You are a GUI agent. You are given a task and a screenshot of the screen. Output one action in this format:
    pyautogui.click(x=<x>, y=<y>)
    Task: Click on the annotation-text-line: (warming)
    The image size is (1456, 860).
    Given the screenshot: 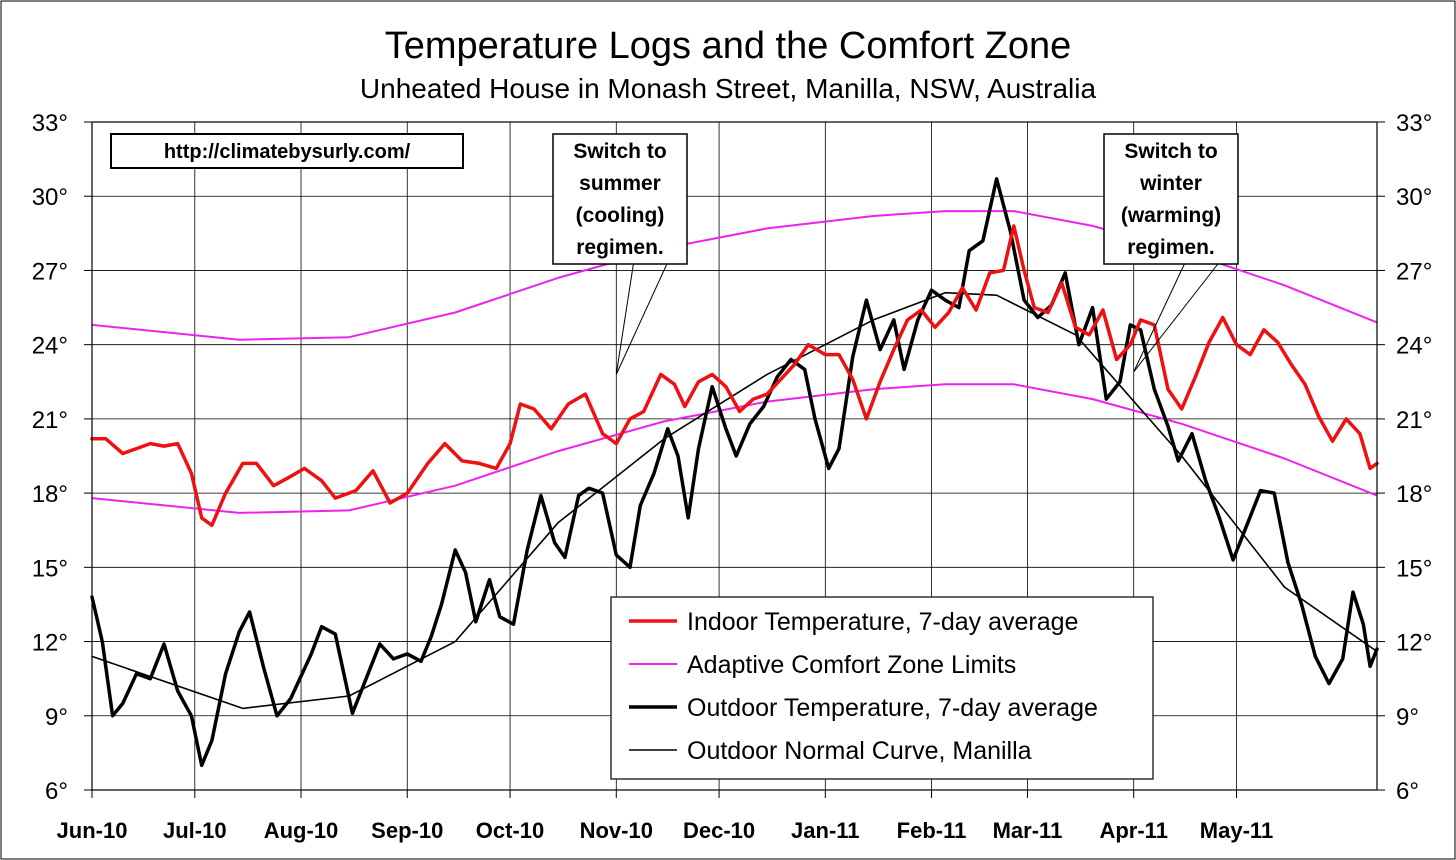 What is the action you would take?
    pyautogui.click(x=1171, y=215)
    